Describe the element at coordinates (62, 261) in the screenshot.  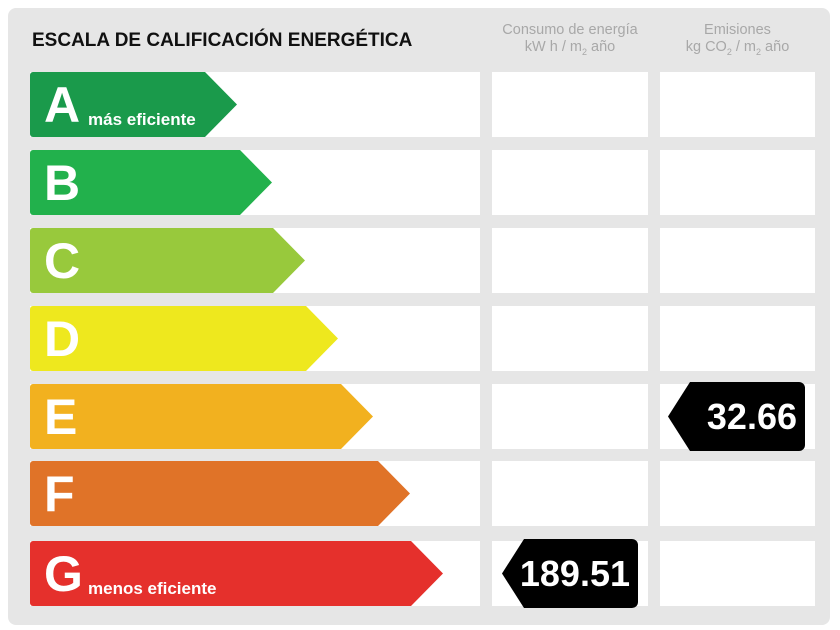
I see `rating-letter: C` at that location.